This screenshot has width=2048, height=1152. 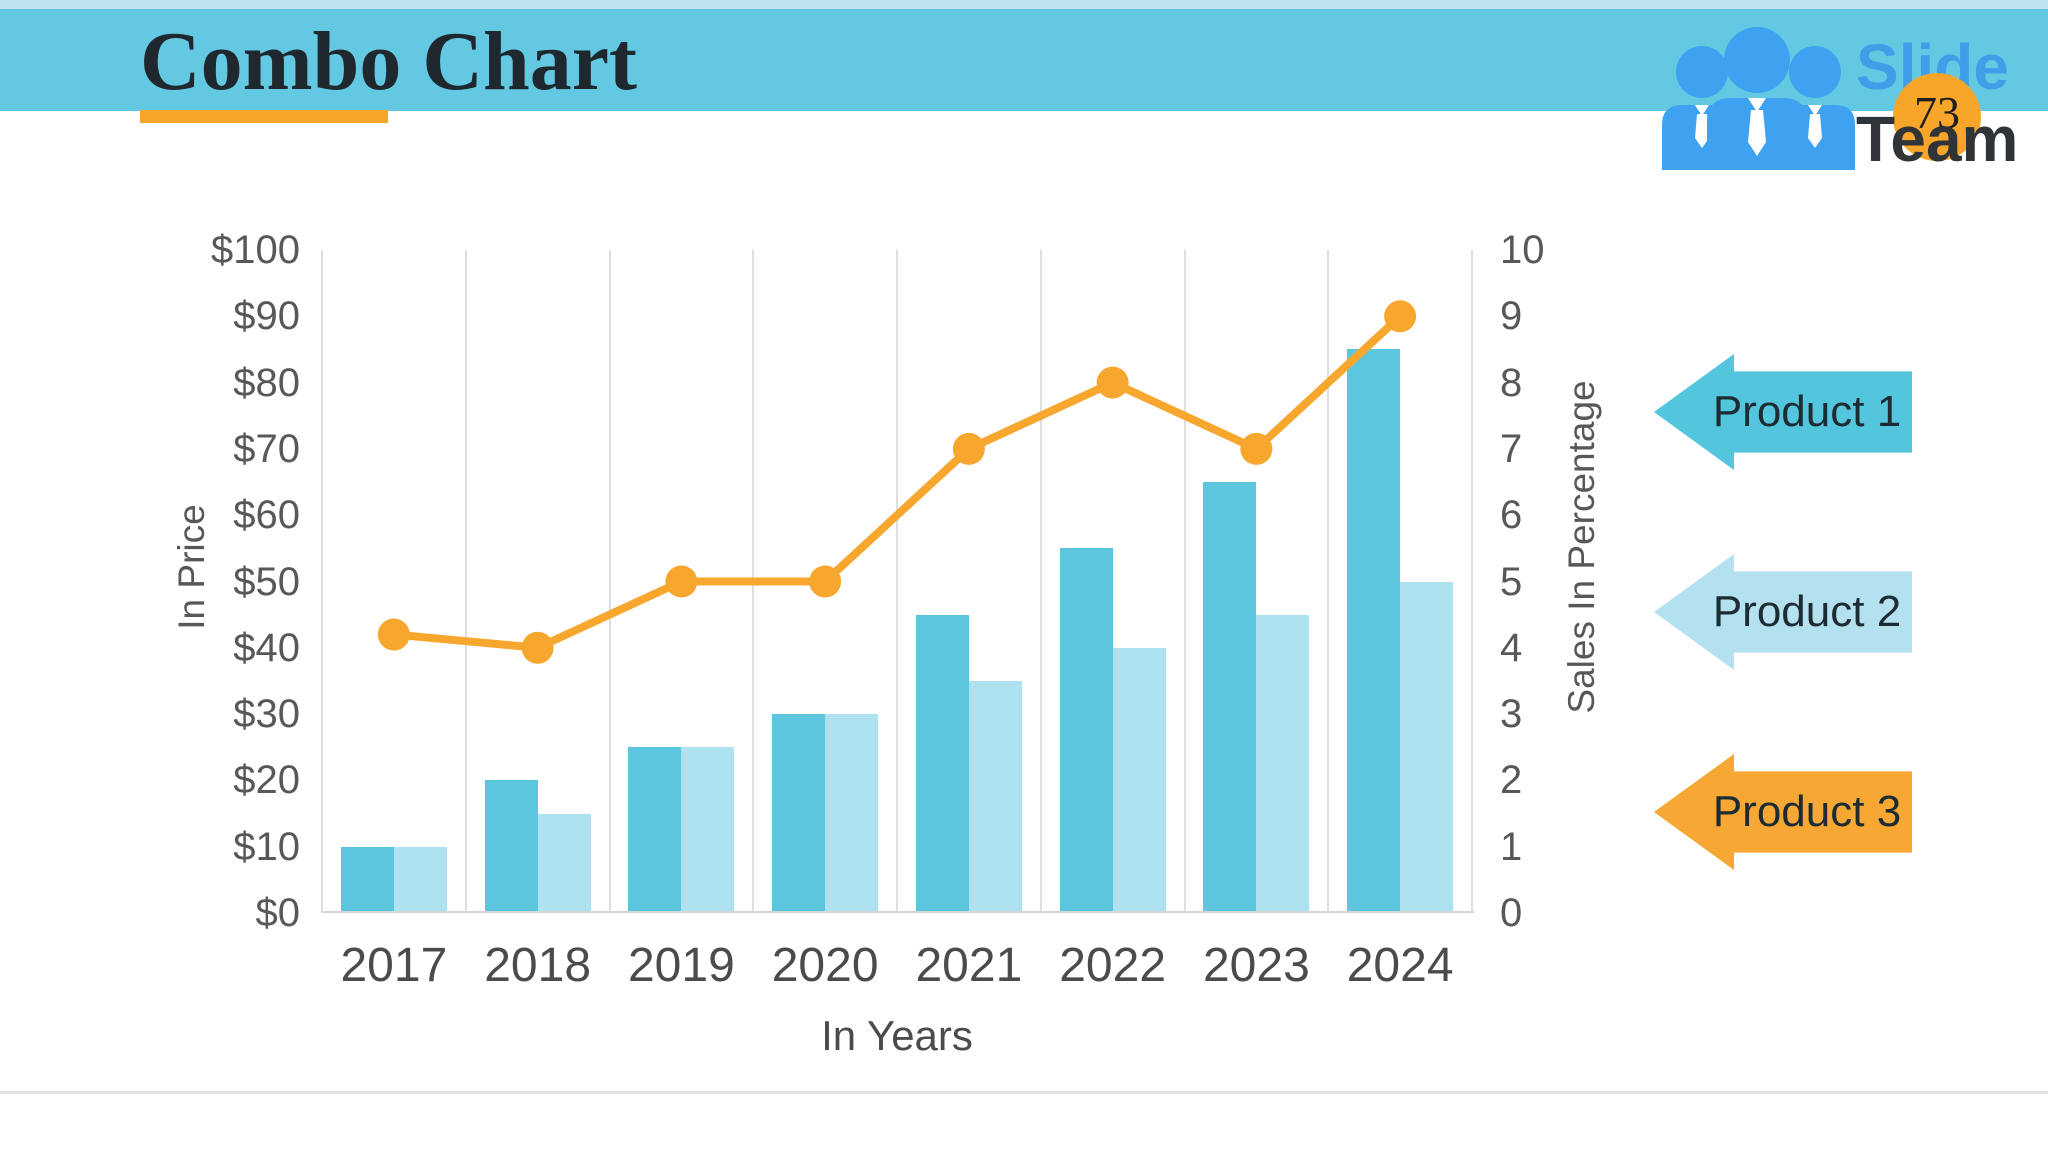 What do you see at coordinates (1511, 448) in the screenshot?
I see `right-axis-tick: 7` at bounding box center [1511, 448].